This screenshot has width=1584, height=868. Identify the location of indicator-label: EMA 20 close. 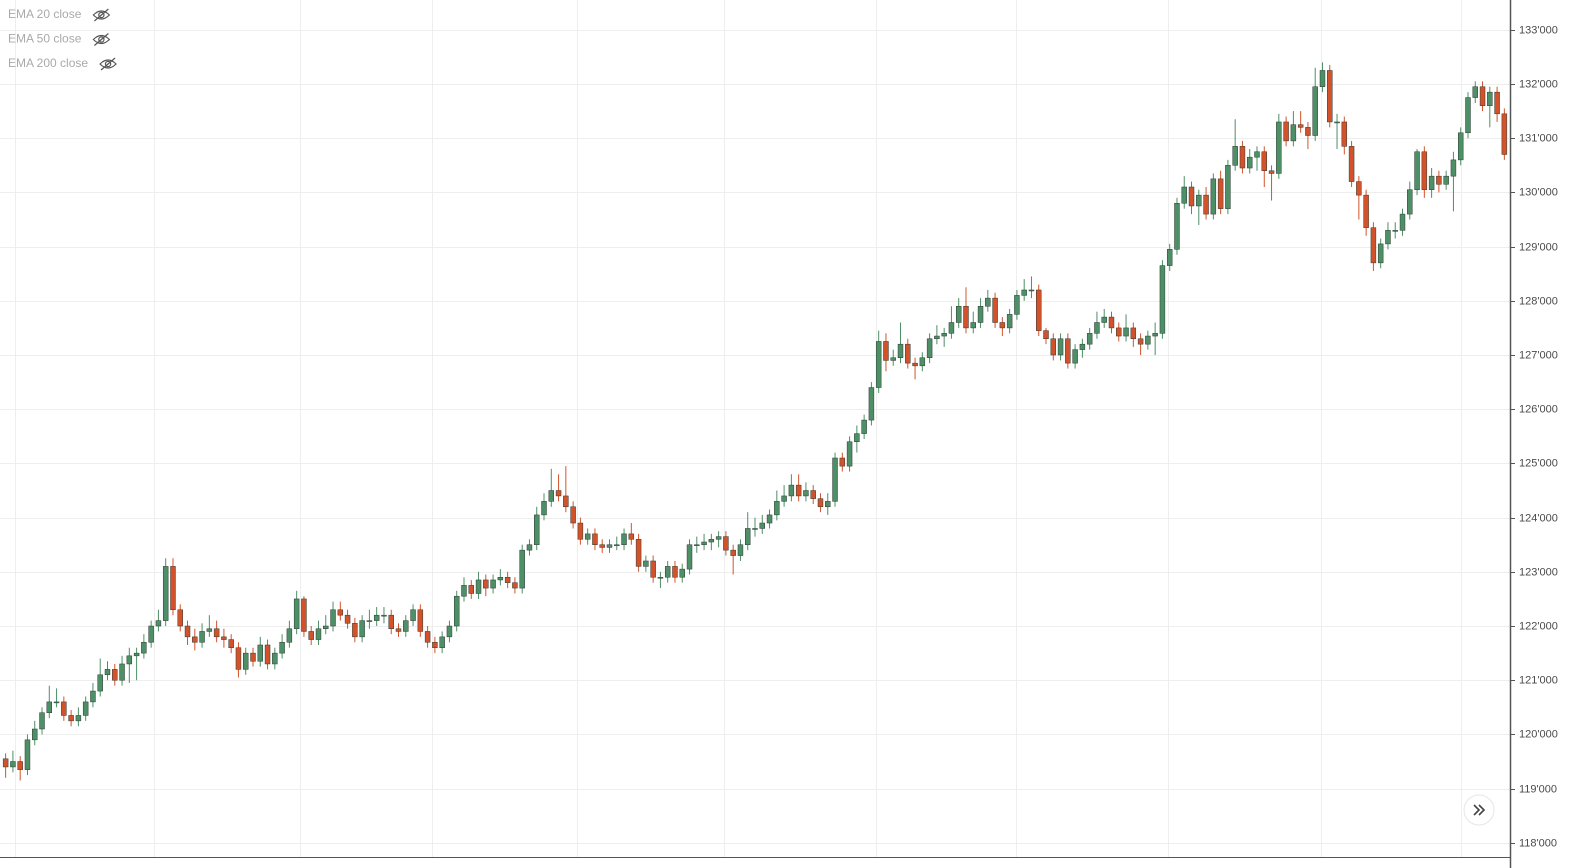
(45, 14).